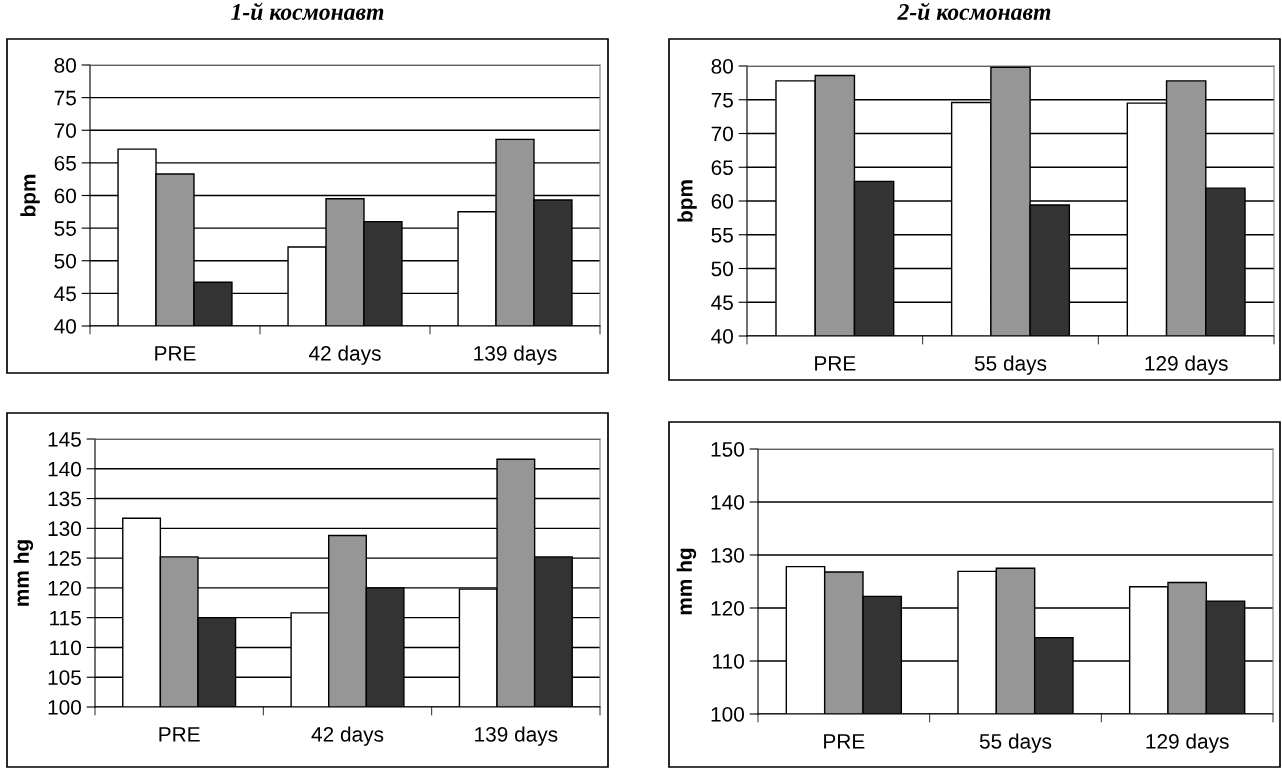  I want to click on y-tick-label: 150, so click(727, 449).